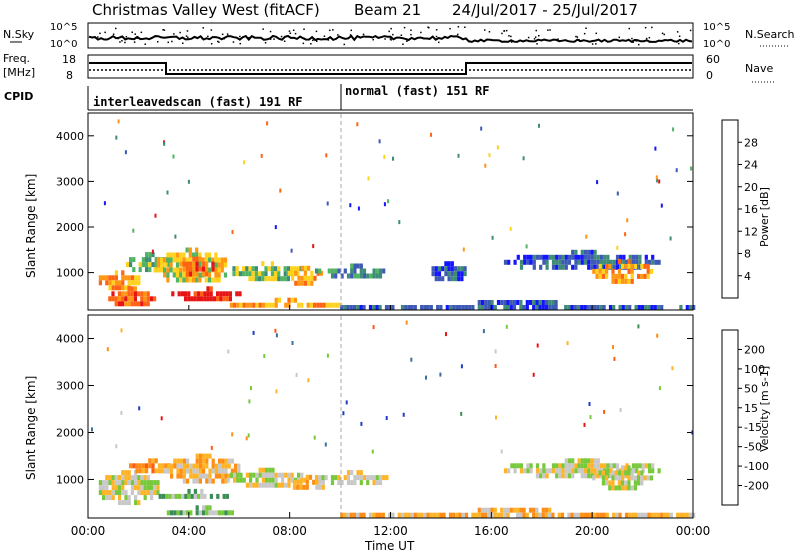  What do you see at coordinates (63, 27) in the screenshot?
I see `nsky-tick-high: 10^5` at bounding box center [63, 27].